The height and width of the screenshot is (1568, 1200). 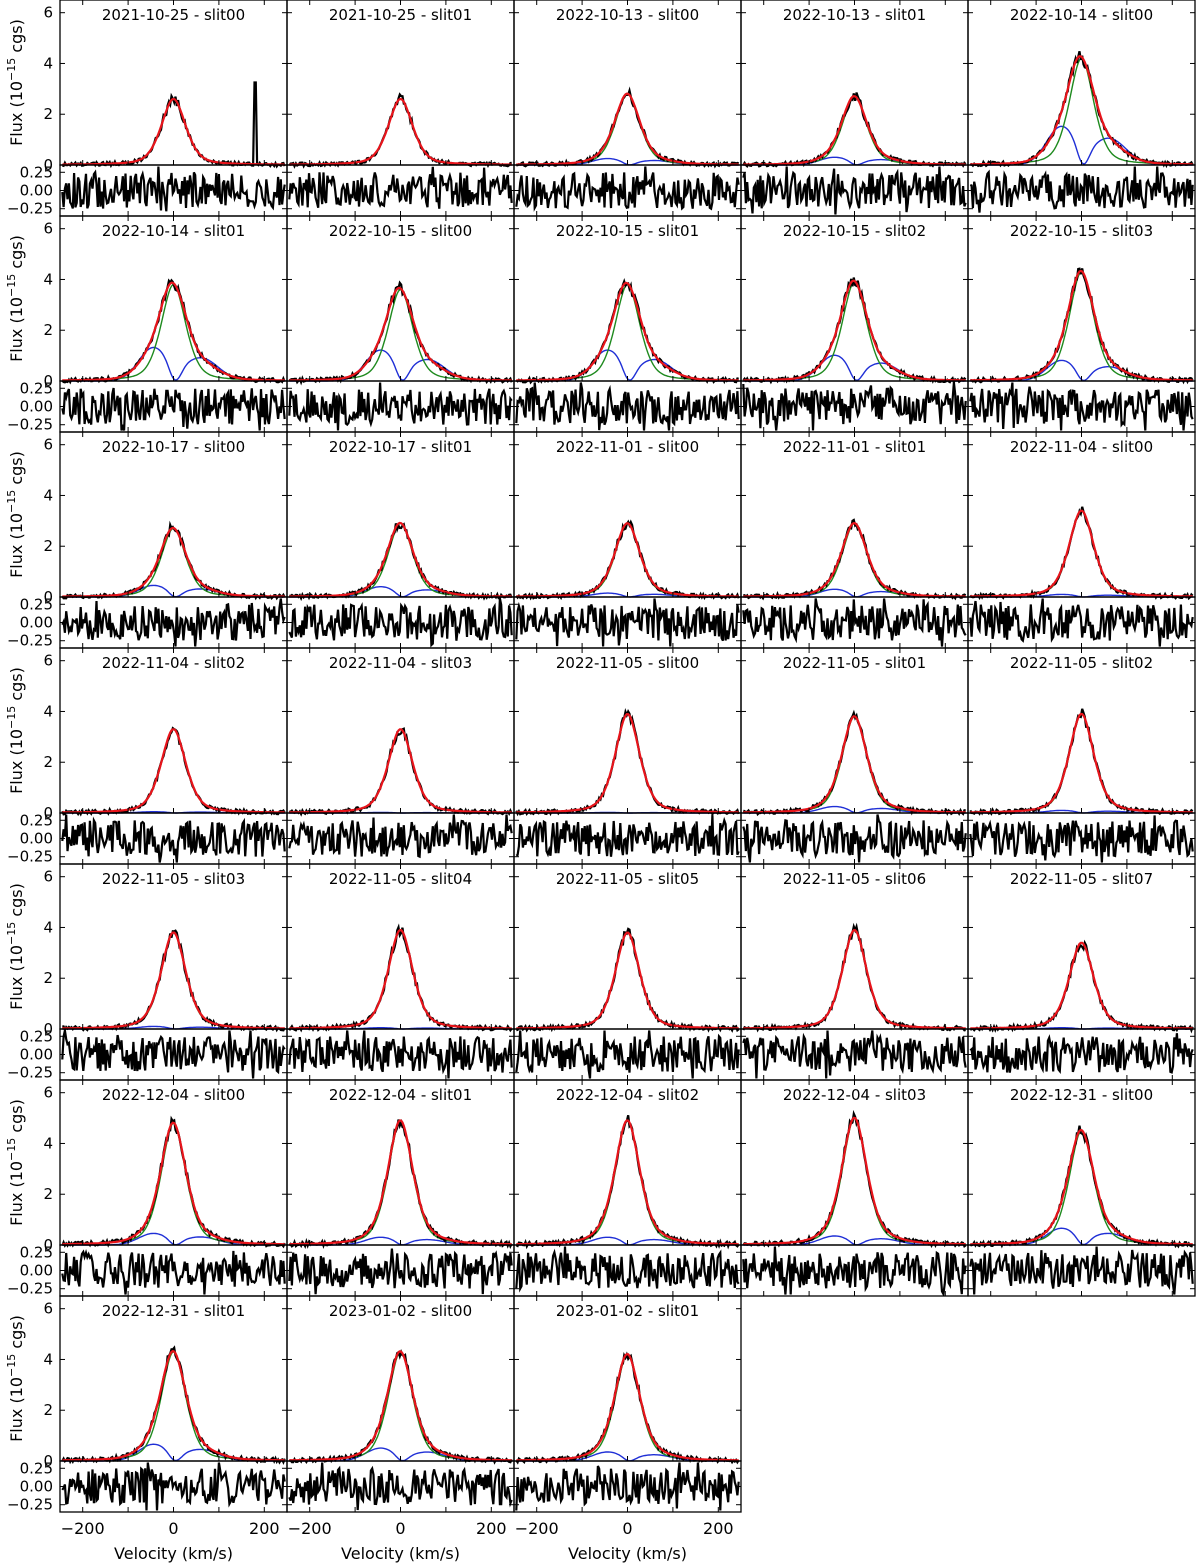 What do you see at coordinates (627, 1054) in the screenshot?
I see `panel-22-residual-line` at bounding box center [627, 1054].